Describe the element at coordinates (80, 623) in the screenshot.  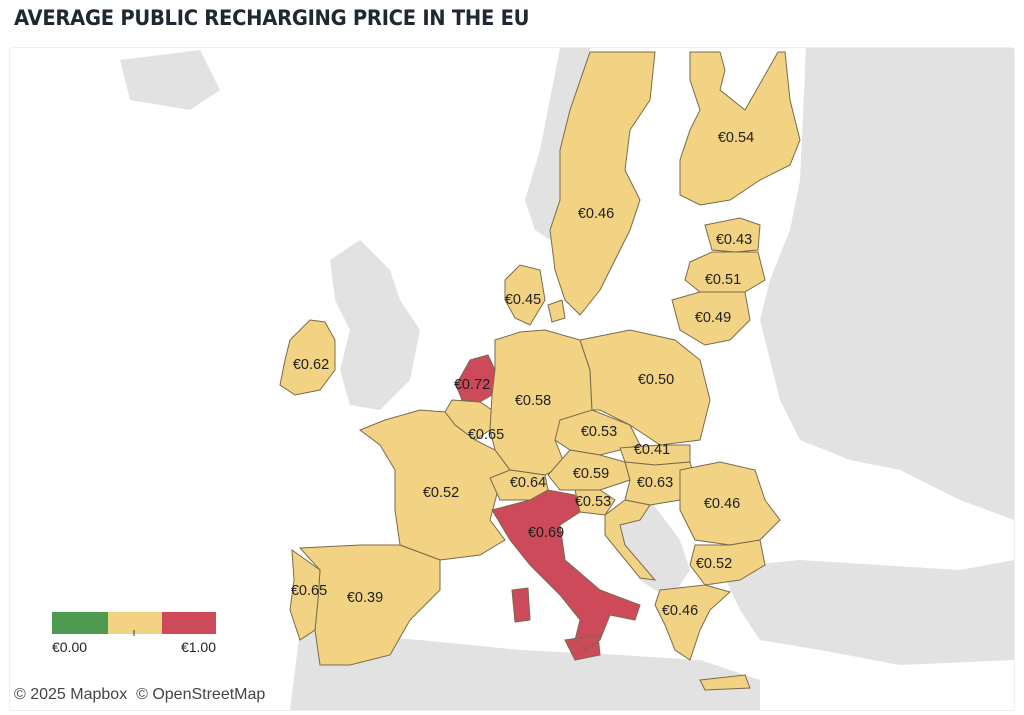
I see `scale-low-swatch` at that location.